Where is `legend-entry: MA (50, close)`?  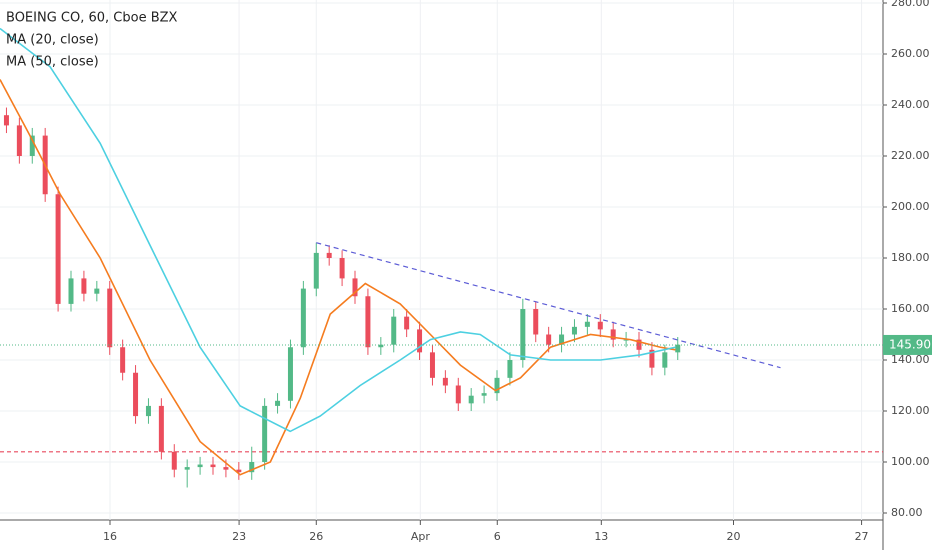
legend-entry: MA (50, close) is located at coordinates (52, 62).